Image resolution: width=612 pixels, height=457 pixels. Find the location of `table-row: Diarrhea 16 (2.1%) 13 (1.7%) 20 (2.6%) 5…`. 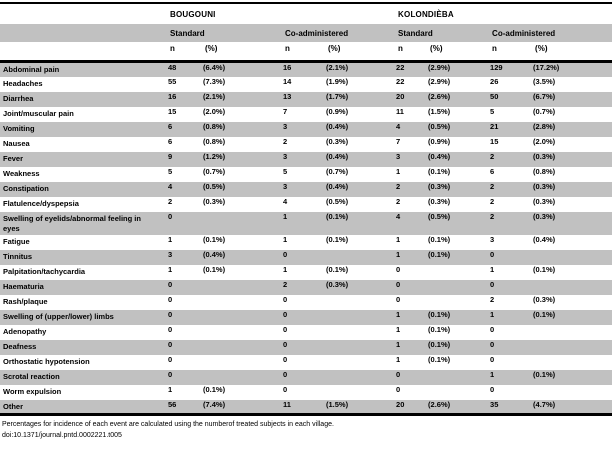

table-row: Diarrhea 16 (2.1%) 13 (1.7%) 20 (2.6%) 5… is located at coordinates (306, 99).